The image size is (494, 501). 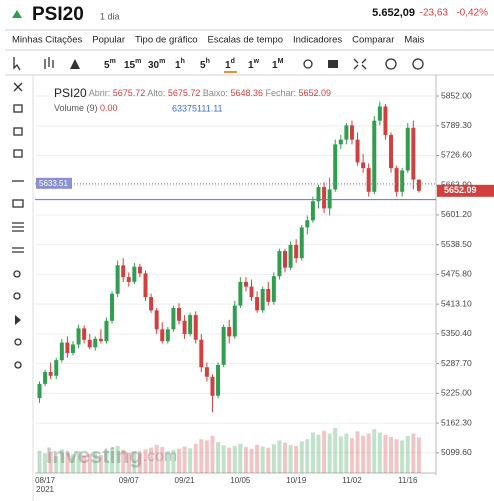 I want to click on close-tool, so click(x=18, y=87).